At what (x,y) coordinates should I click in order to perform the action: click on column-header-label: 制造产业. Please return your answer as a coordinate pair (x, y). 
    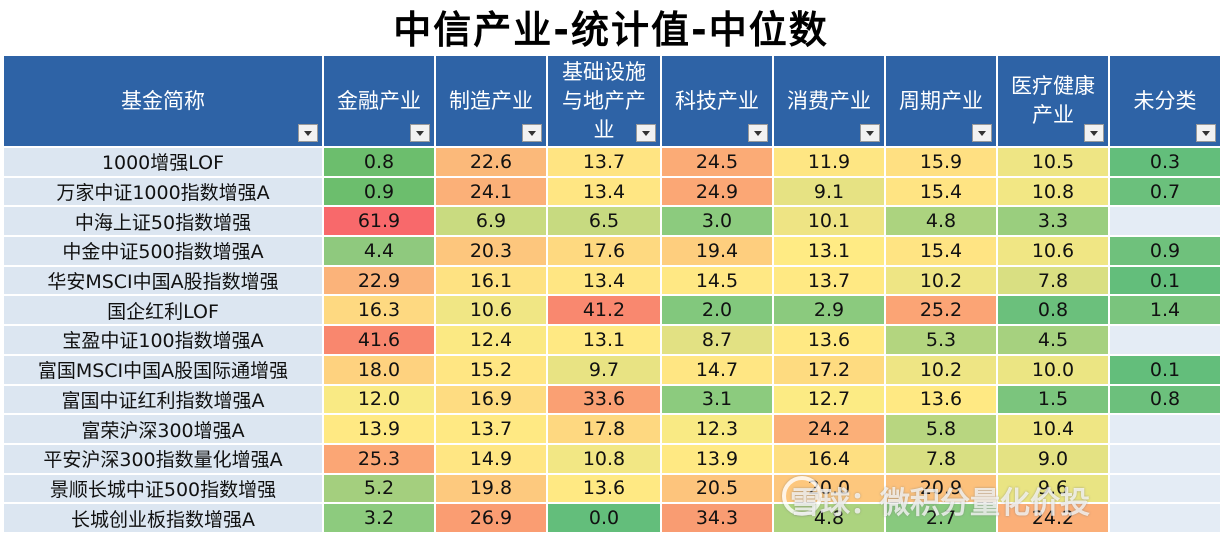
    Looking at the image, I should click on (491, 100).